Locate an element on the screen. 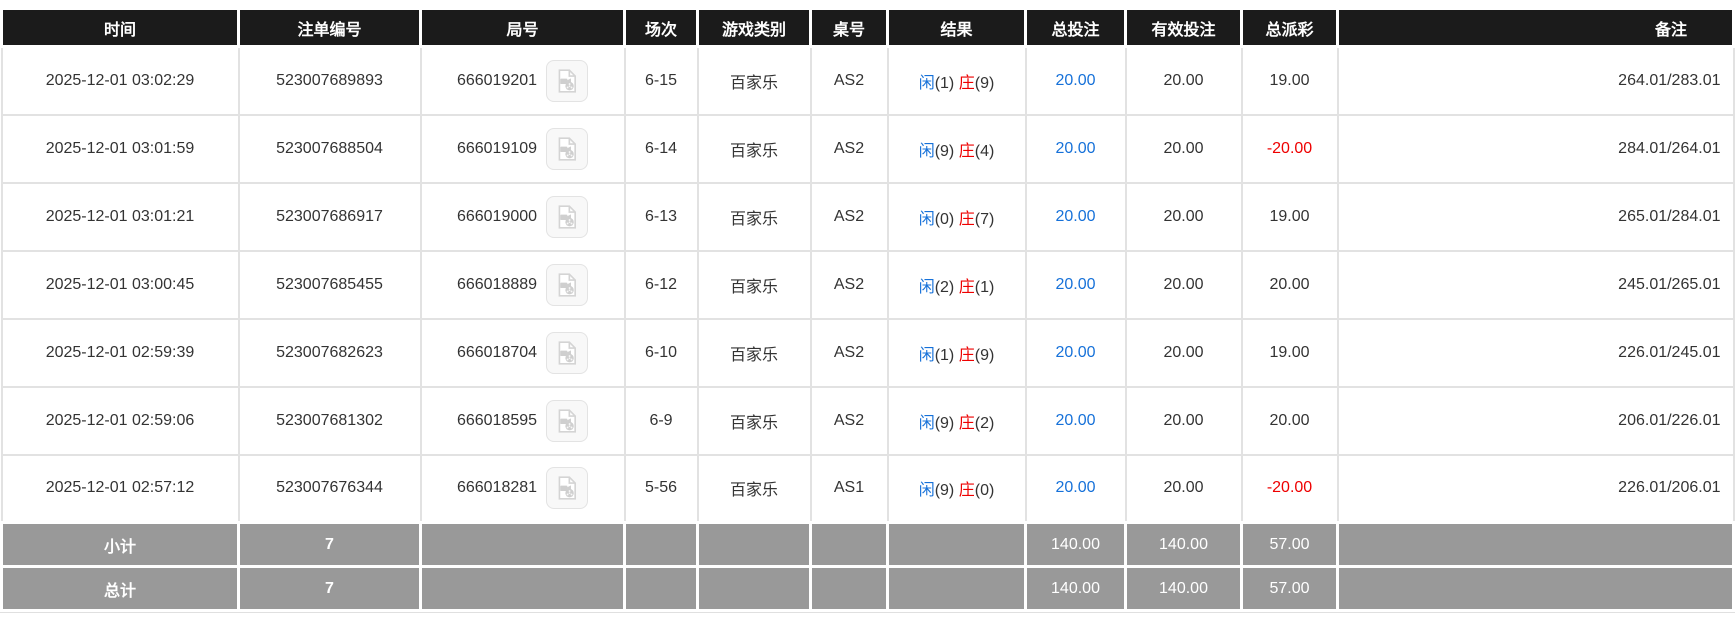 The height and width of the screenshot is (620, 1735). round-cell-content: 666018704 is located at coordinates (523, 352).